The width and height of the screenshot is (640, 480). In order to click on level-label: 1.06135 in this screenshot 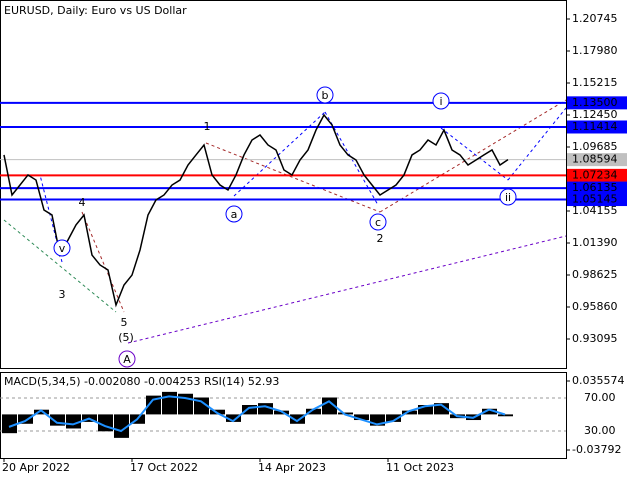, I will do `click(595, 187)`.